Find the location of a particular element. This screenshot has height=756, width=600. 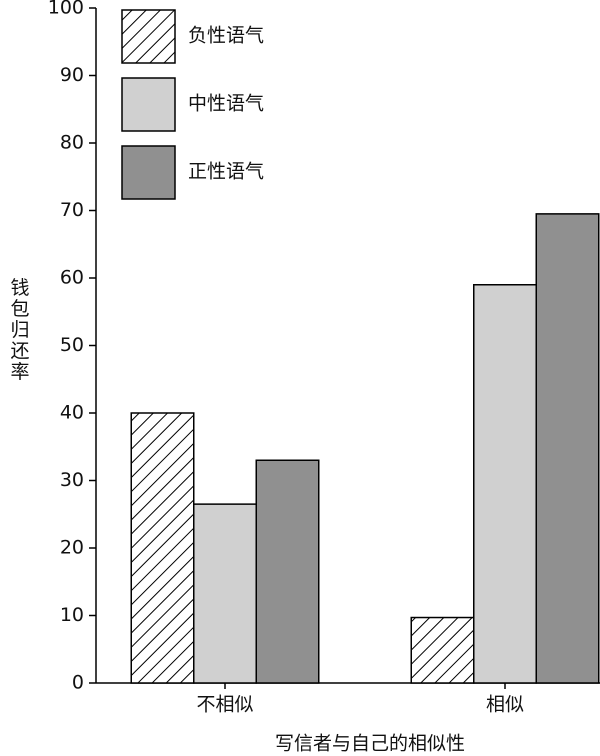

y-tick-label: 90 is located at coordinates (72, 75).